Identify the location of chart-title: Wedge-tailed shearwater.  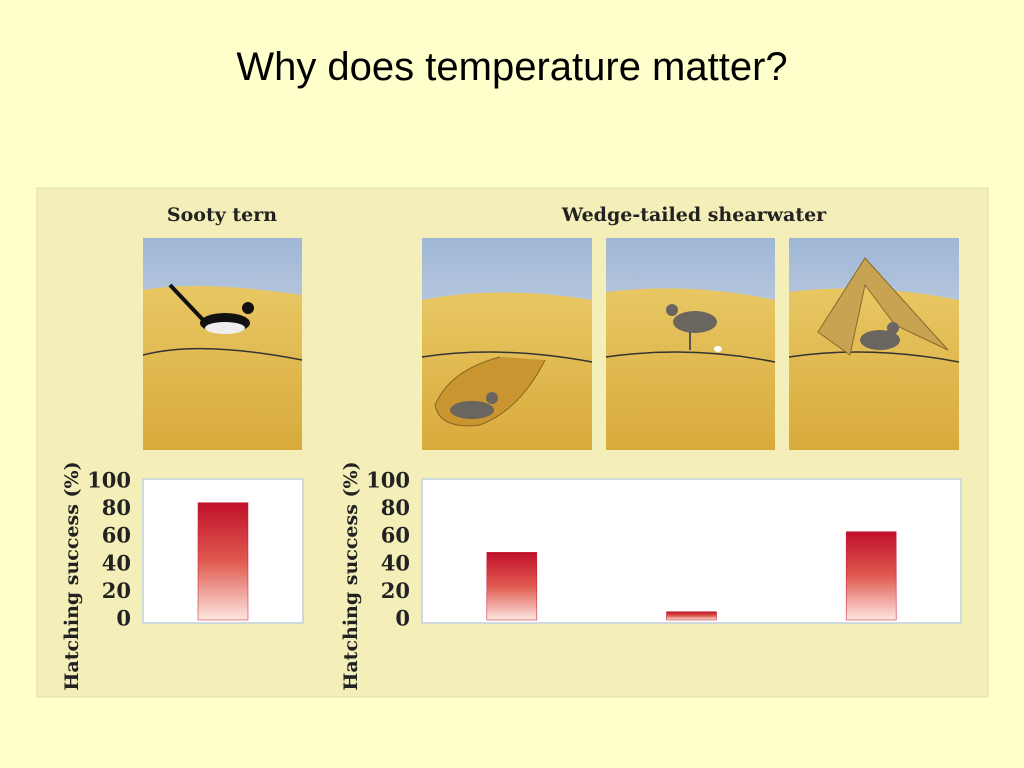
(694, 215).